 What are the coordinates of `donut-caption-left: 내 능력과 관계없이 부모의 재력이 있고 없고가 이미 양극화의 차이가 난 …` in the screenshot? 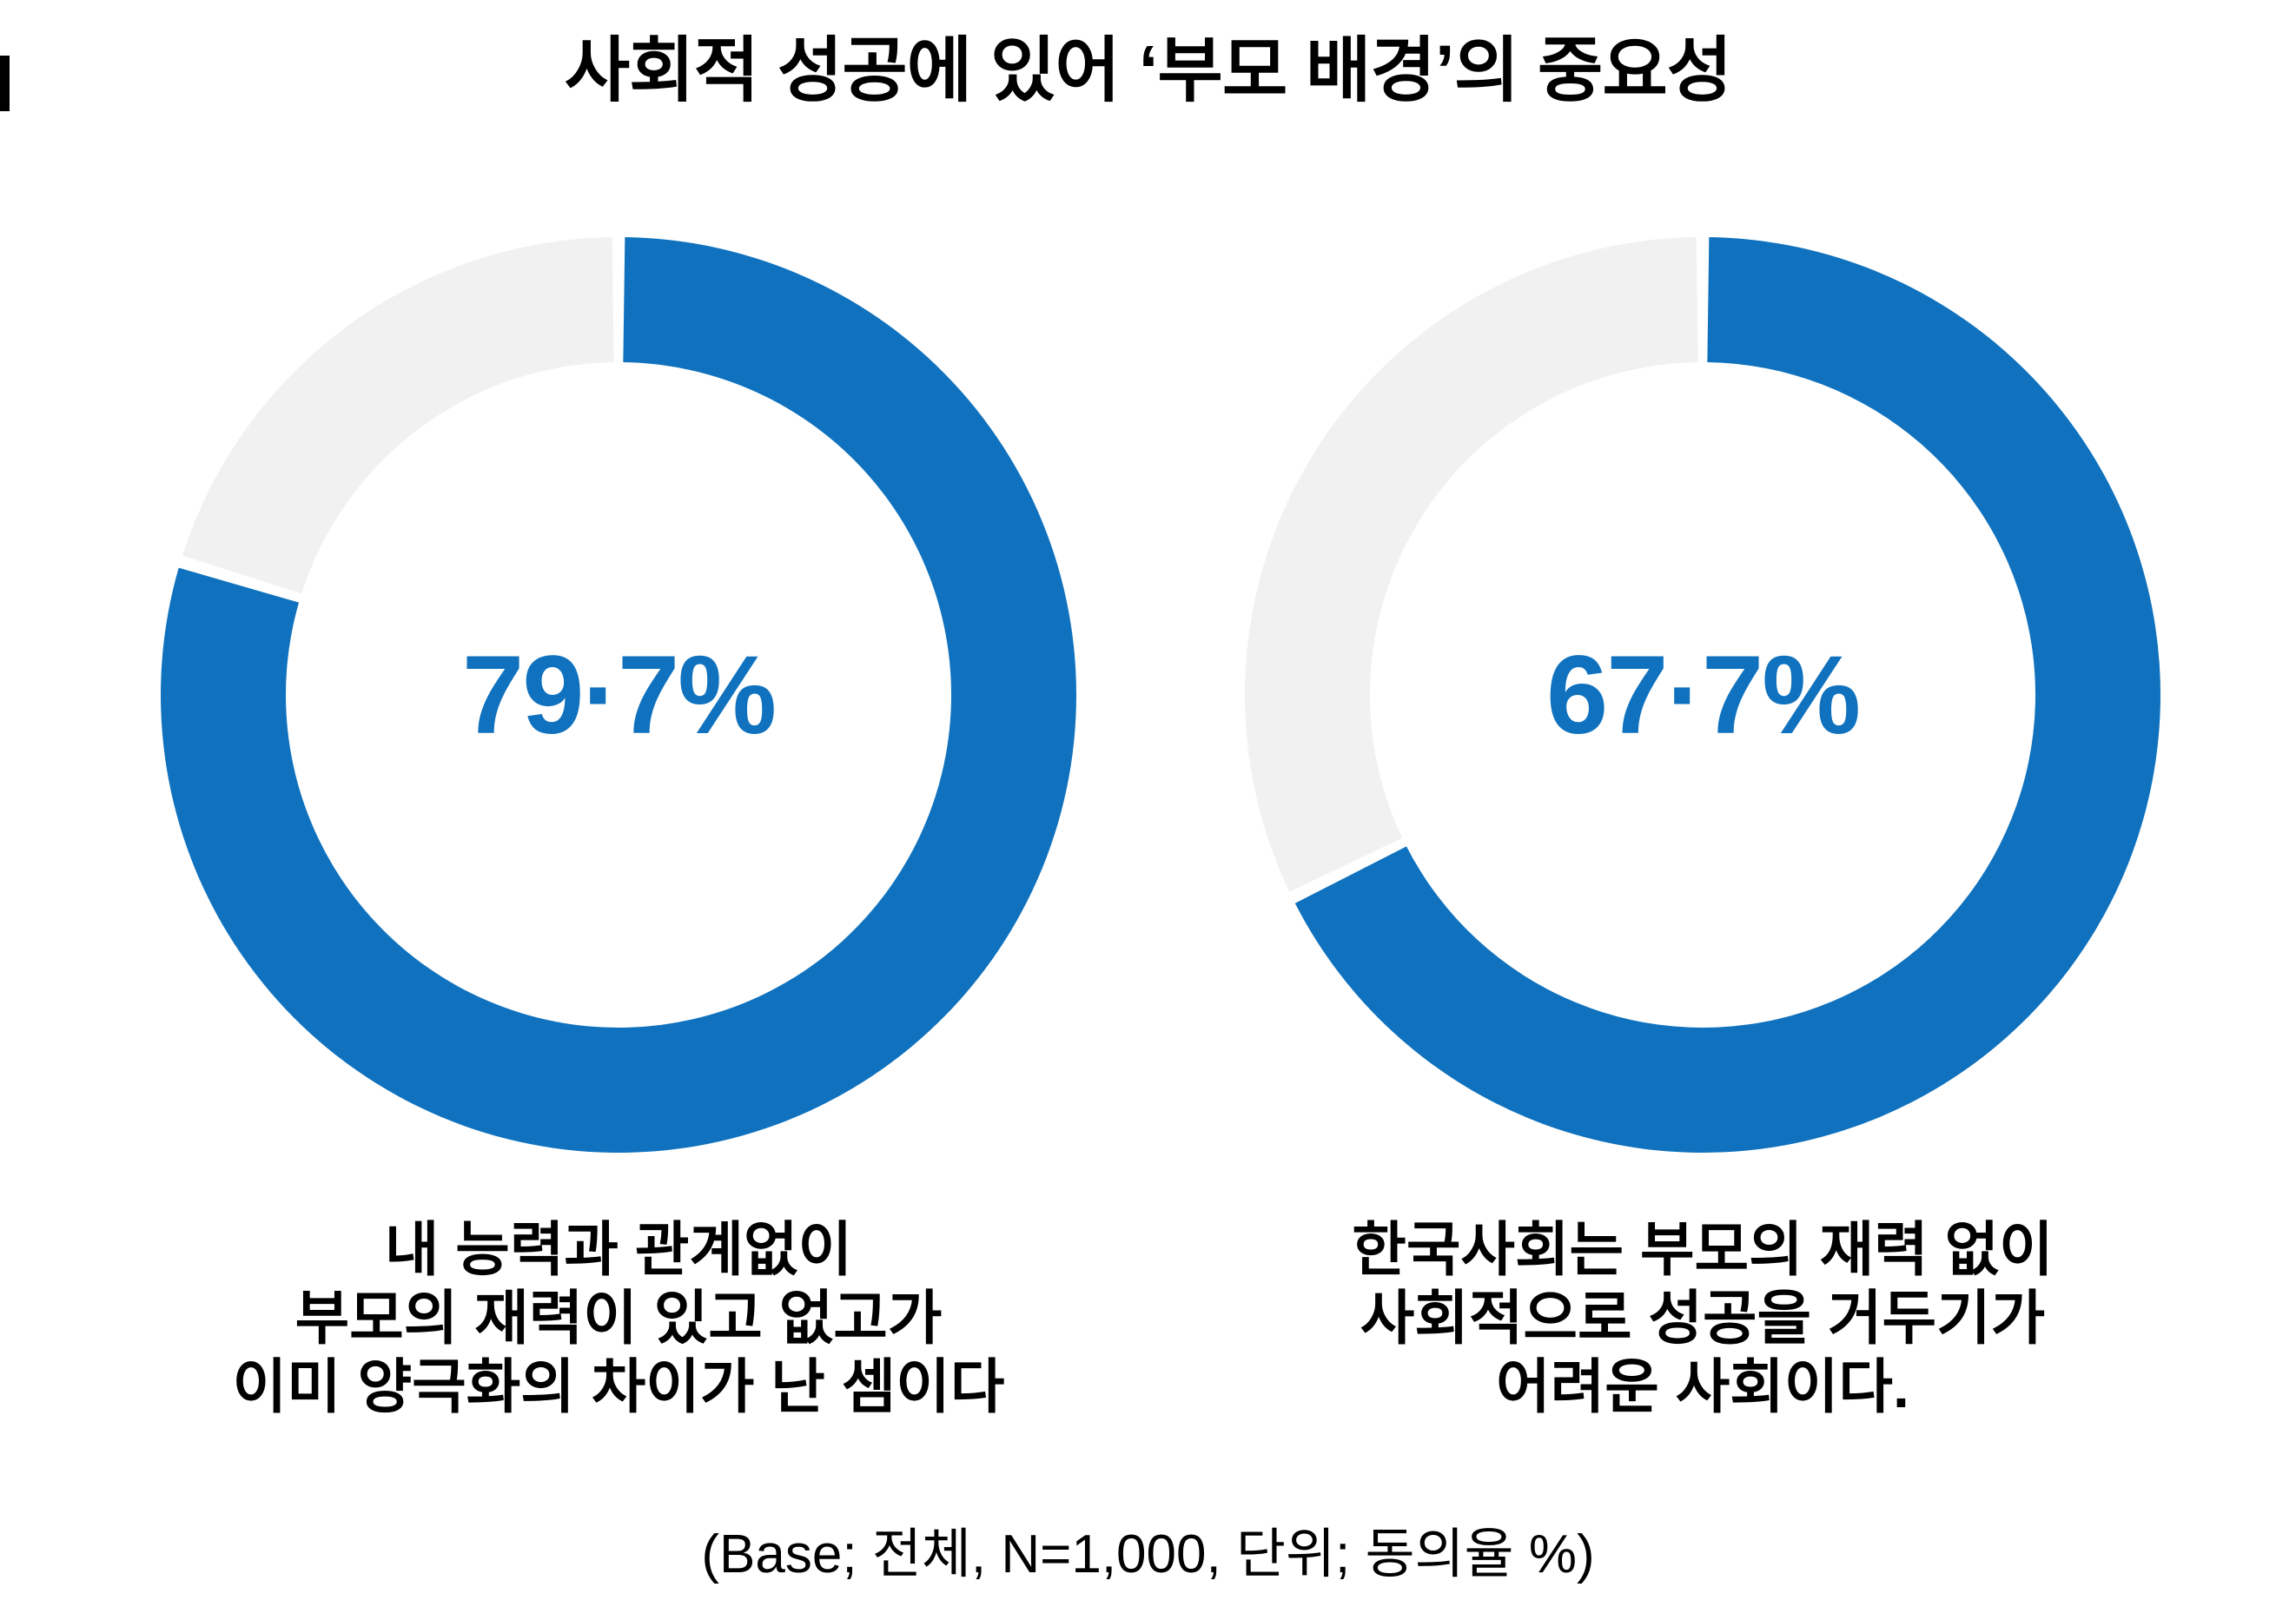 It's located at (618, 1319).